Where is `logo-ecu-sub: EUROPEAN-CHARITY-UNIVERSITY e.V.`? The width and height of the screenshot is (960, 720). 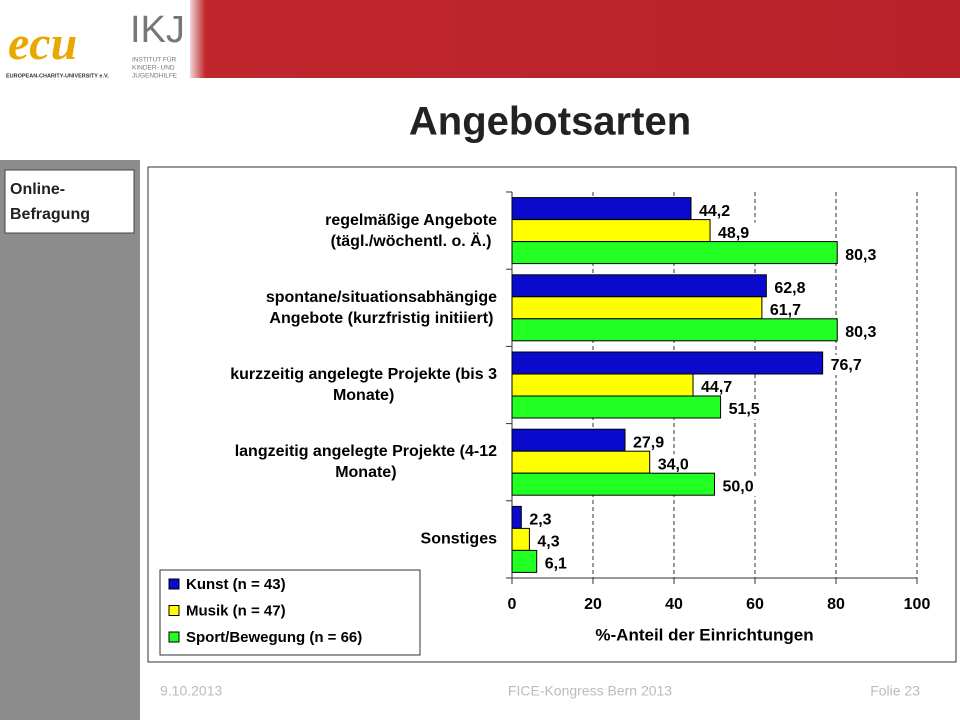
logo-ecu-sub: EUROPEAN-CHARITY-UNIVERSITY e.V. is located at coordinates (57, 76).